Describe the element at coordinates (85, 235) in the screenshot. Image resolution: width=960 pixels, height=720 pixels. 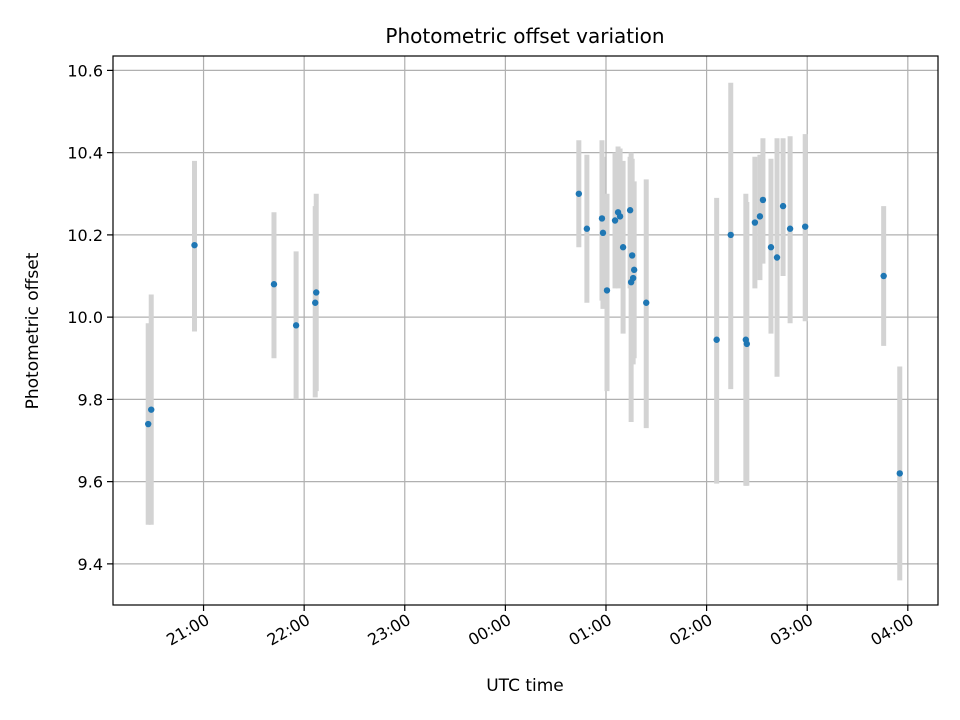
I see `y-tick-label: 10.2` at that location.